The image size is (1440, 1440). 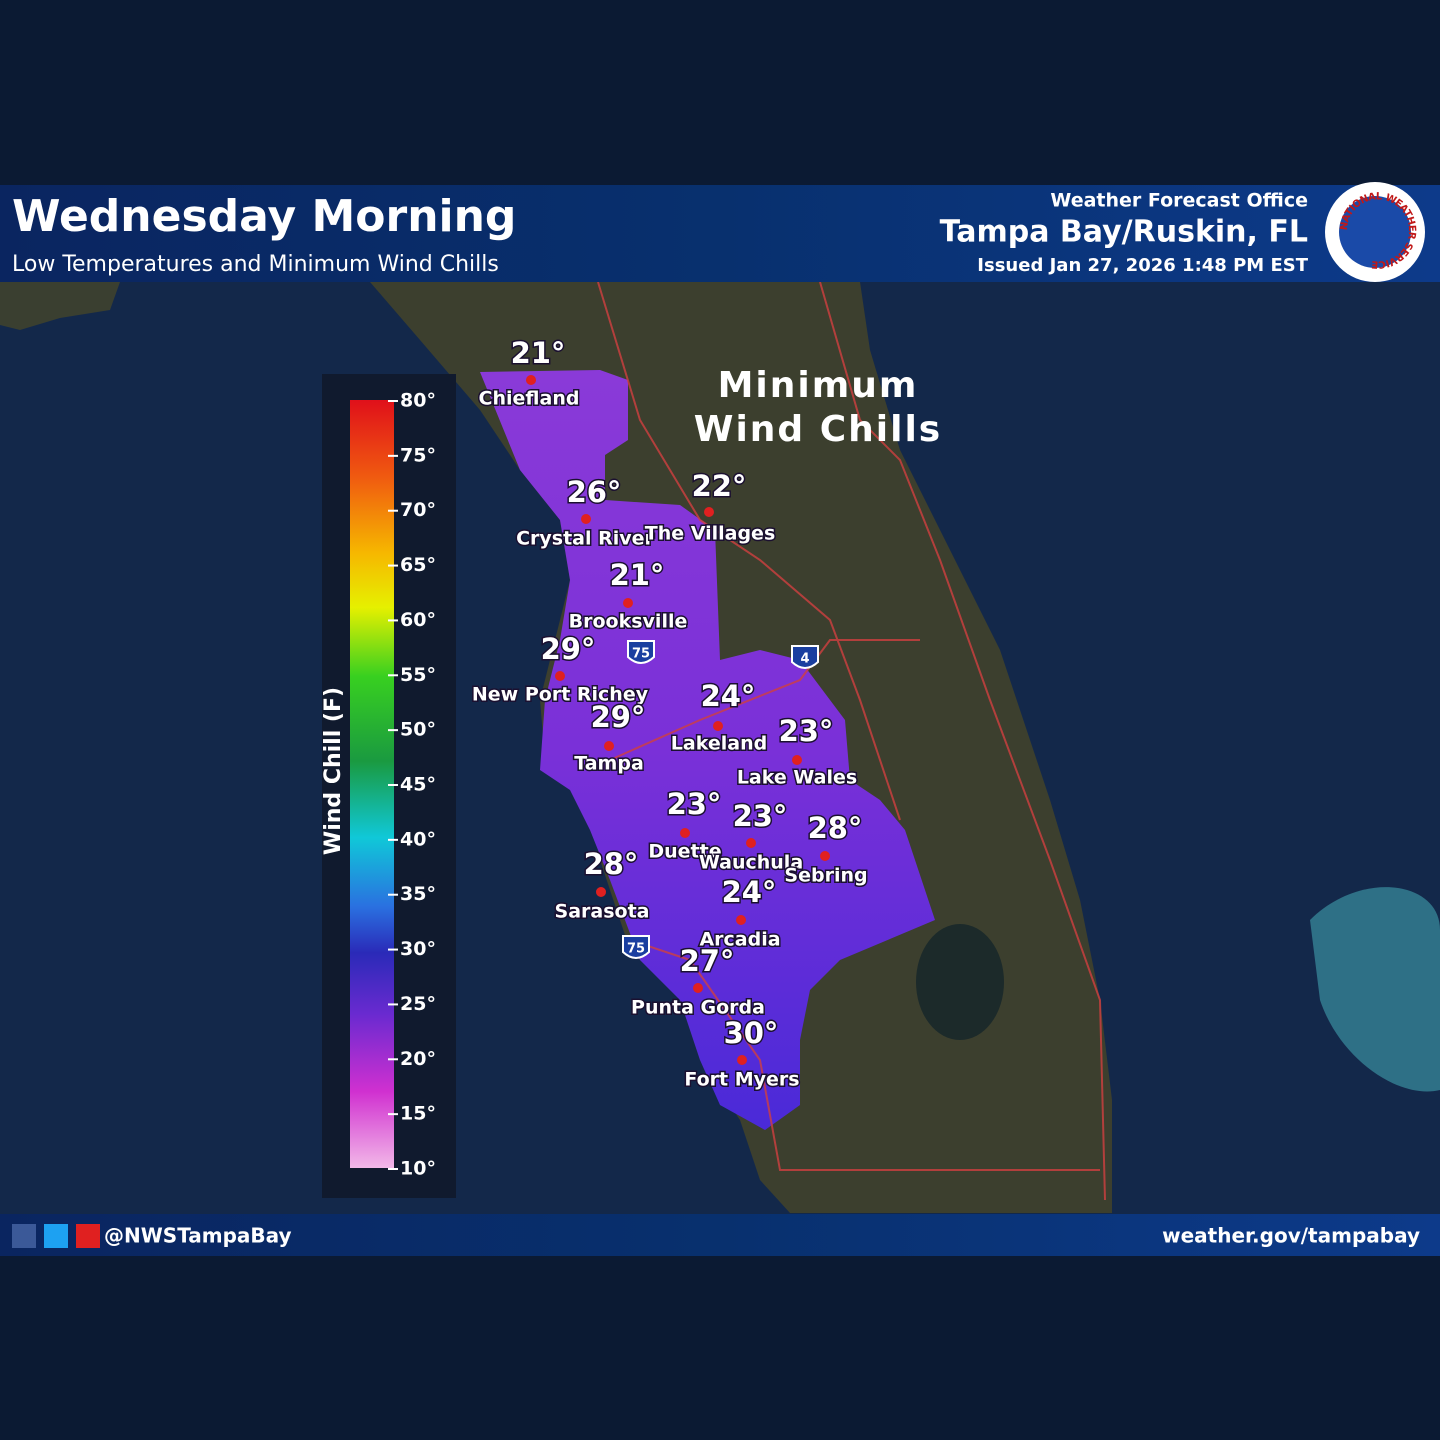 I want to click on city-name: Arcadia, so click(x=739, y=940).